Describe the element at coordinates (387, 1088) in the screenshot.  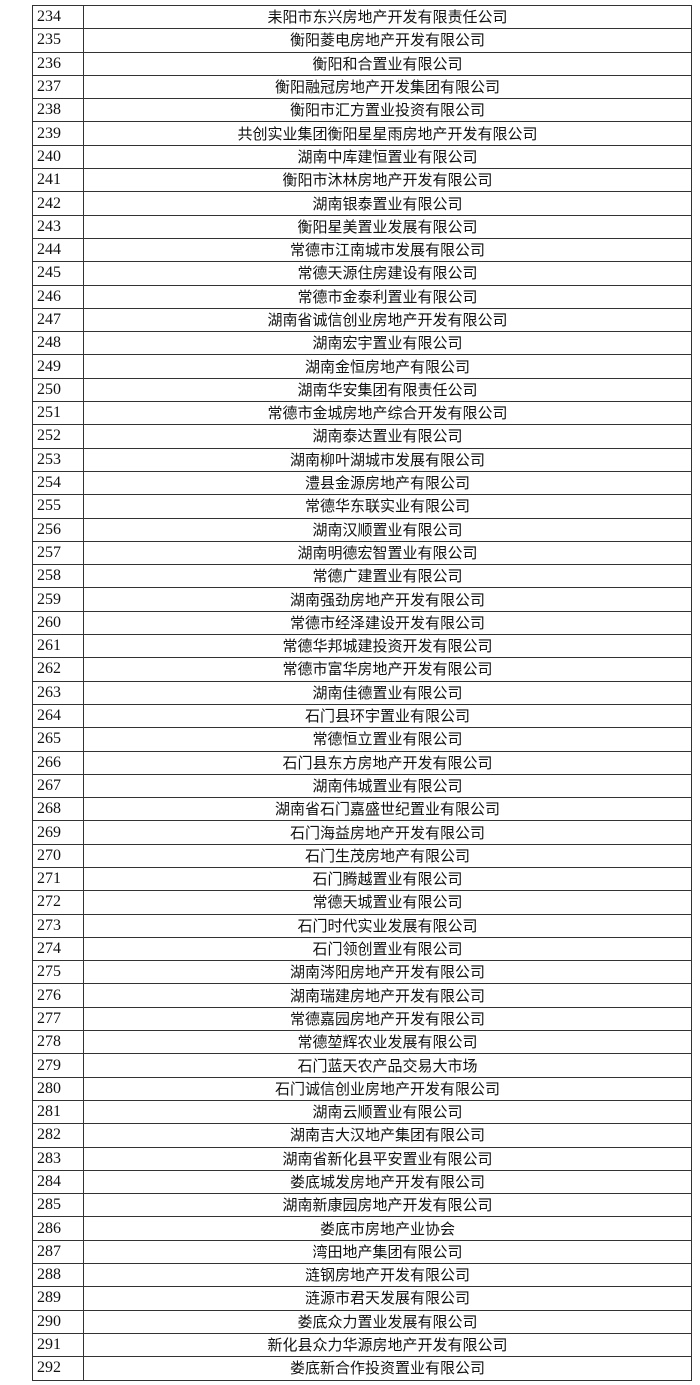
I see `company-name: 石门诚信创业房地产开发有限公司` at that location.